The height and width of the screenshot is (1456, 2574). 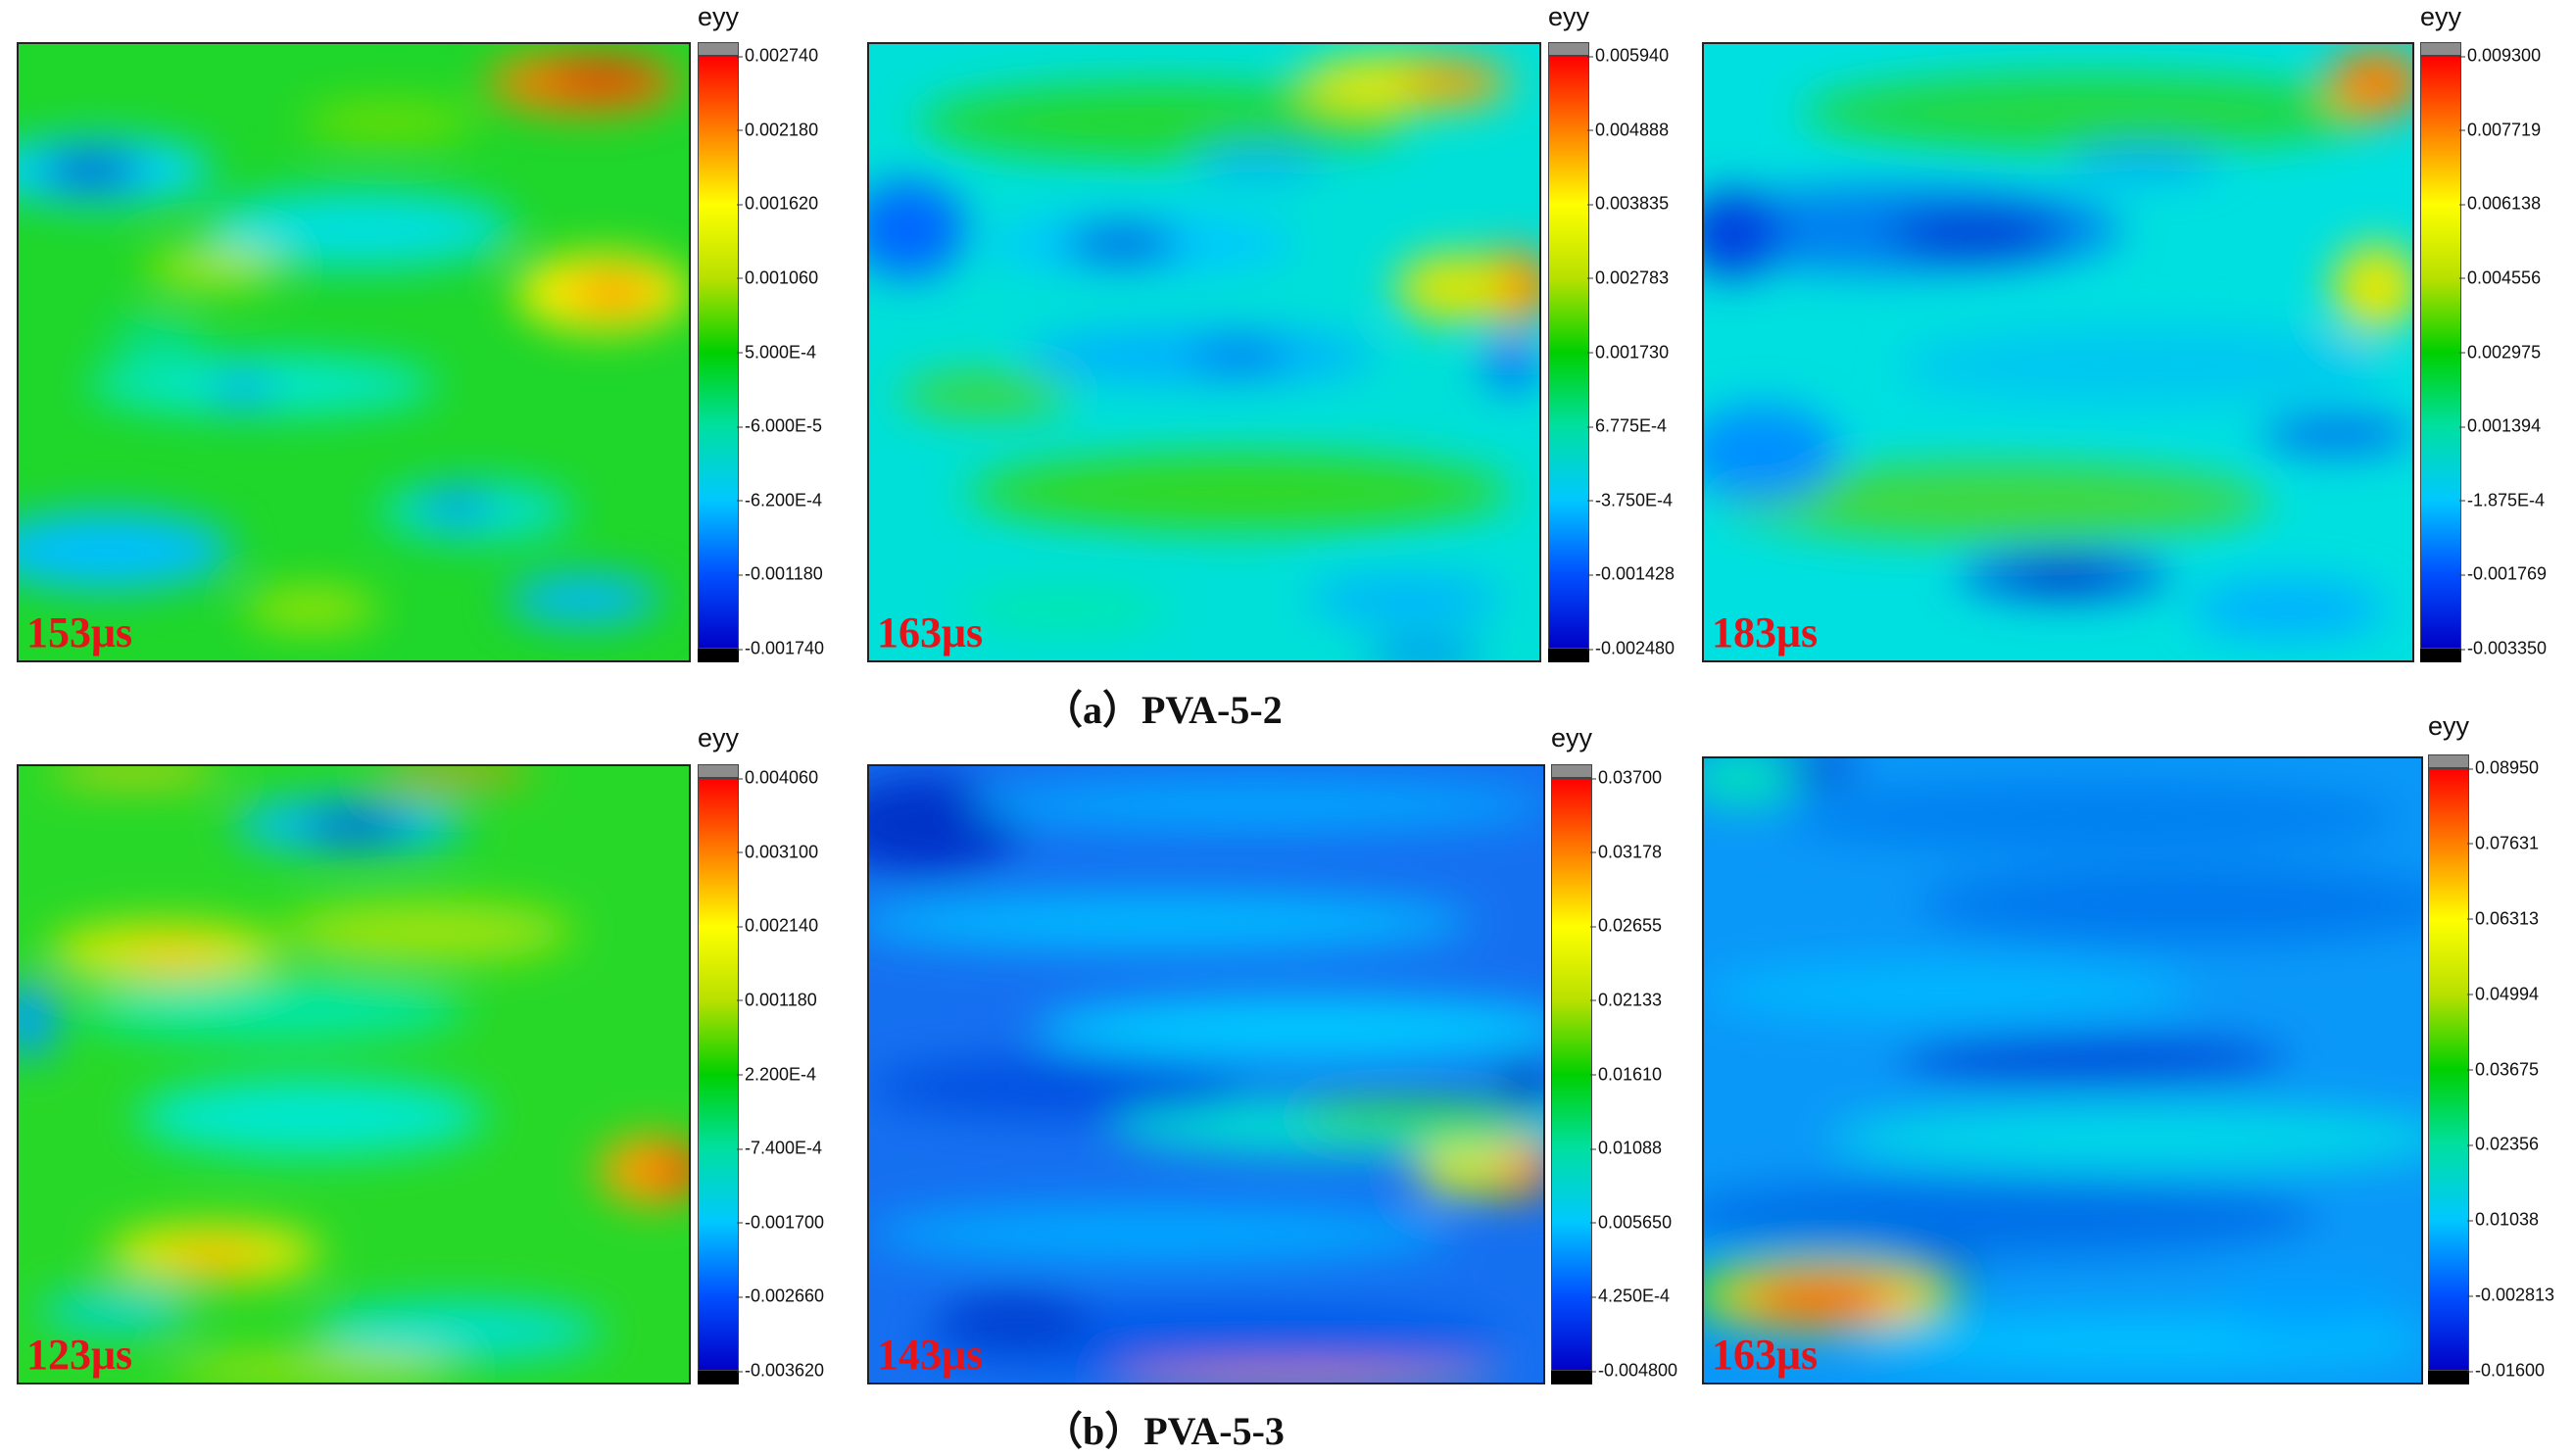 I want to click on colorbar-tick: -6.000E-5, so click(x=779, y=425).